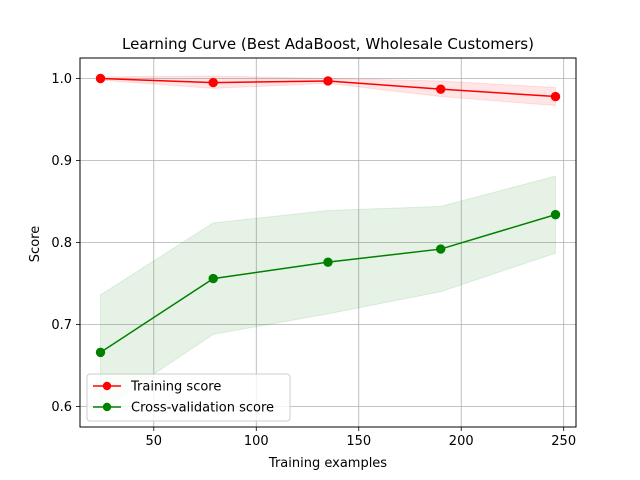 This screenshot has width=640, height=480. I want to click on x-tick-label: 150, so click(358, 441).